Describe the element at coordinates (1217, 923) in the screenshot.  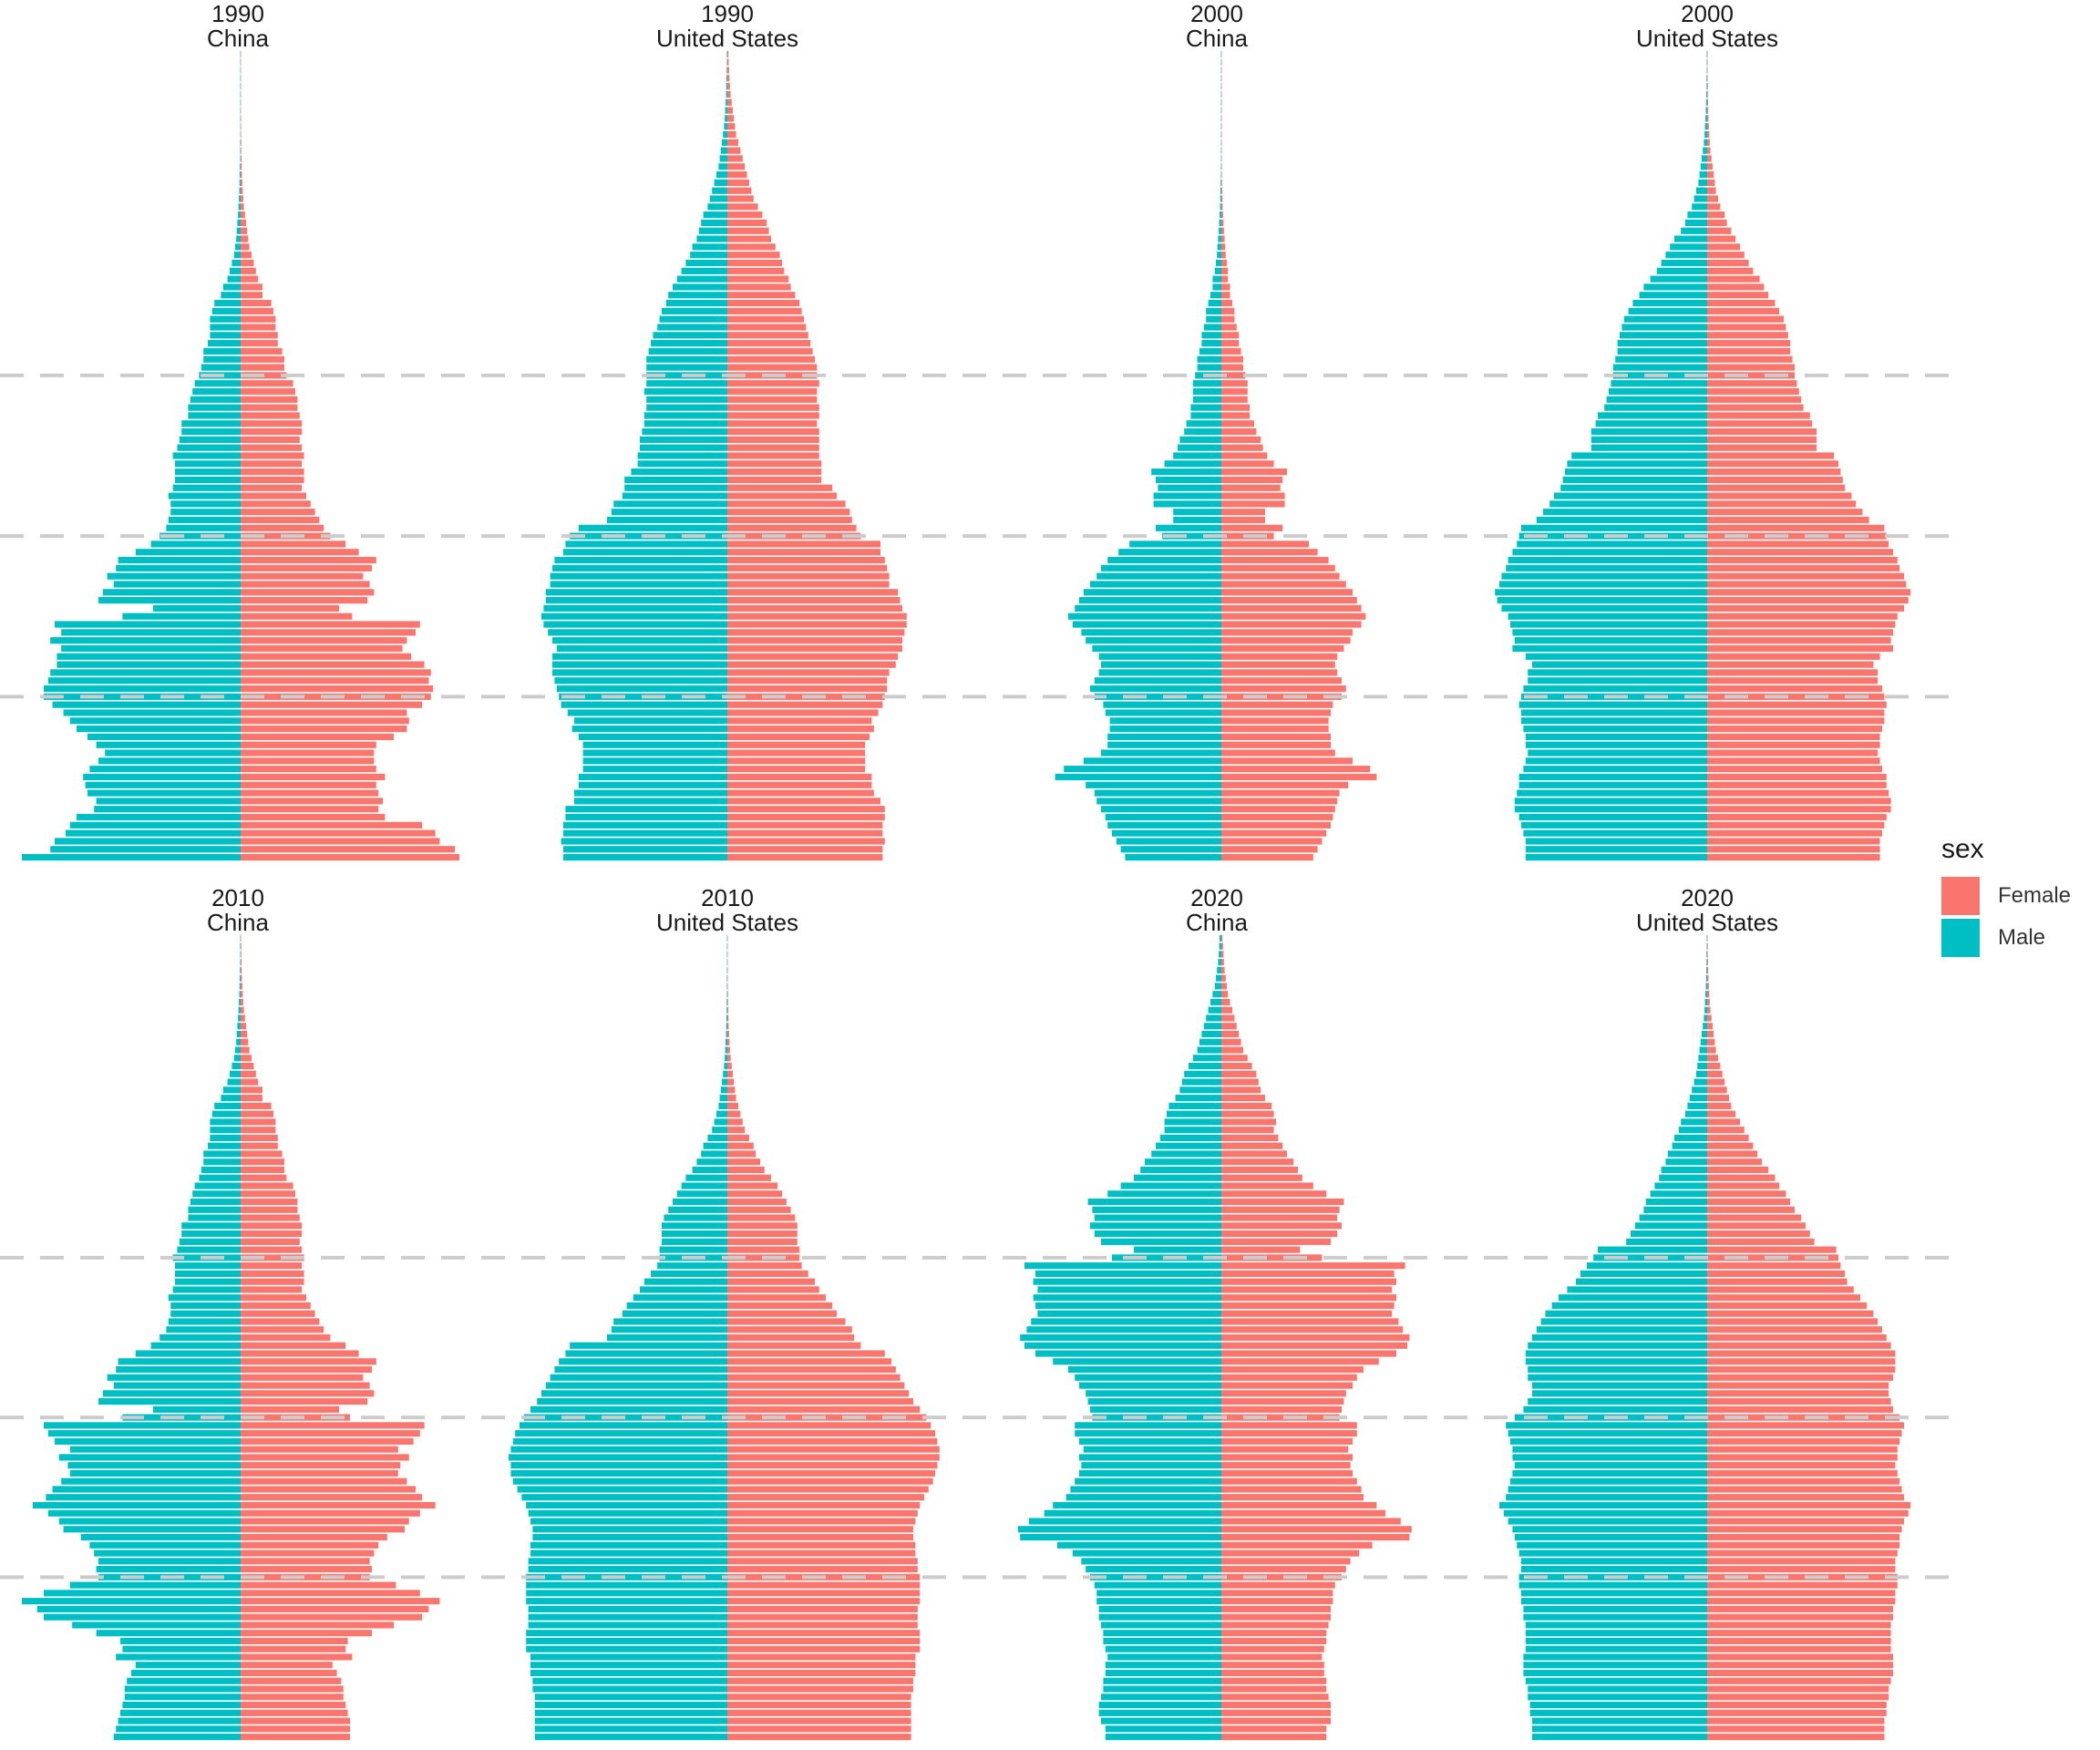
I see `panel-country: China` at that location.